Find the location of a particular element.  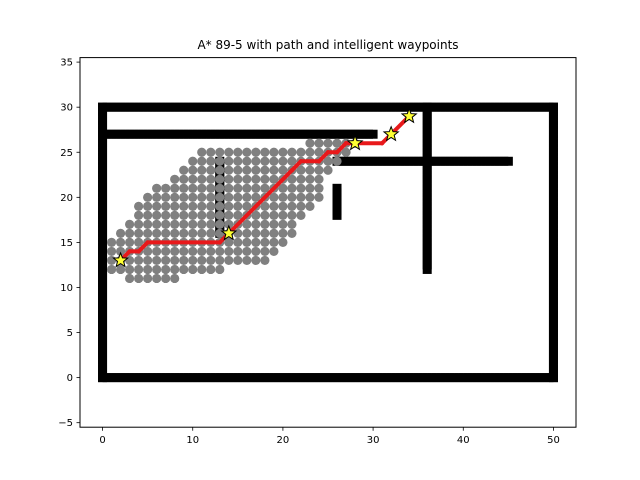

obstacle-short-vertical-wall is located at coordinates (337, 201).